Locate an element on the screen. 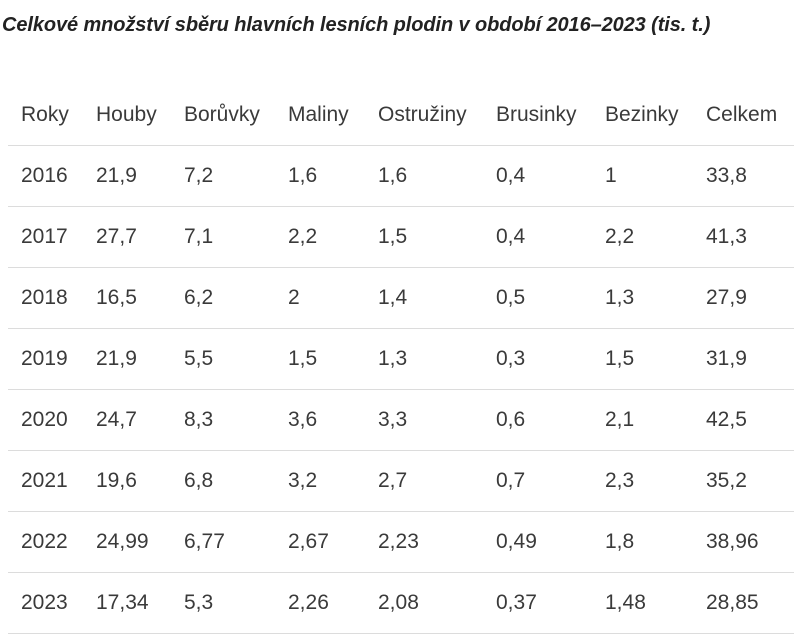 This screenshot has width=804, height=635. table-row: 2021 19,6 6,8 3,2 2,7 0,7 2,3 35,2 is located at coordinates (401, 480).